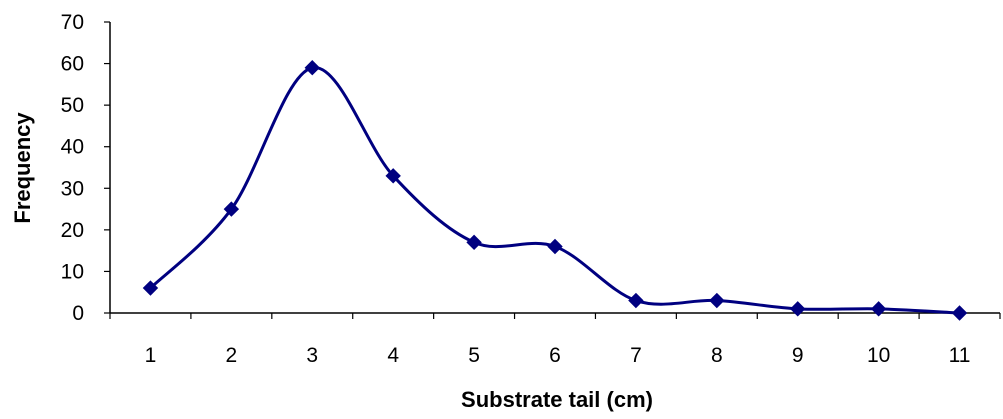 The height and width of the screenshot is (419, 1003). I want to click on x-tick-label: 10, so click(878, 355).